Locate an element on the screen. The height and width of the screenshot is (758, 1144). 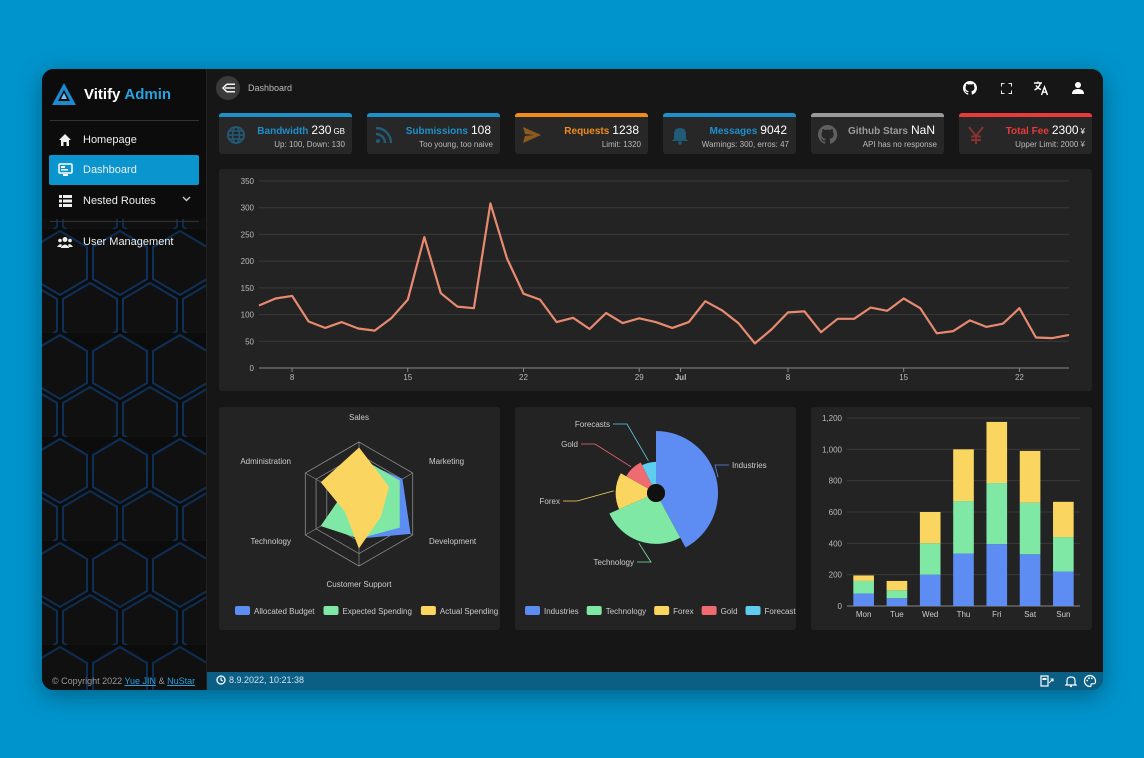
stat-value: NaN is located at coordinates (922, 130).